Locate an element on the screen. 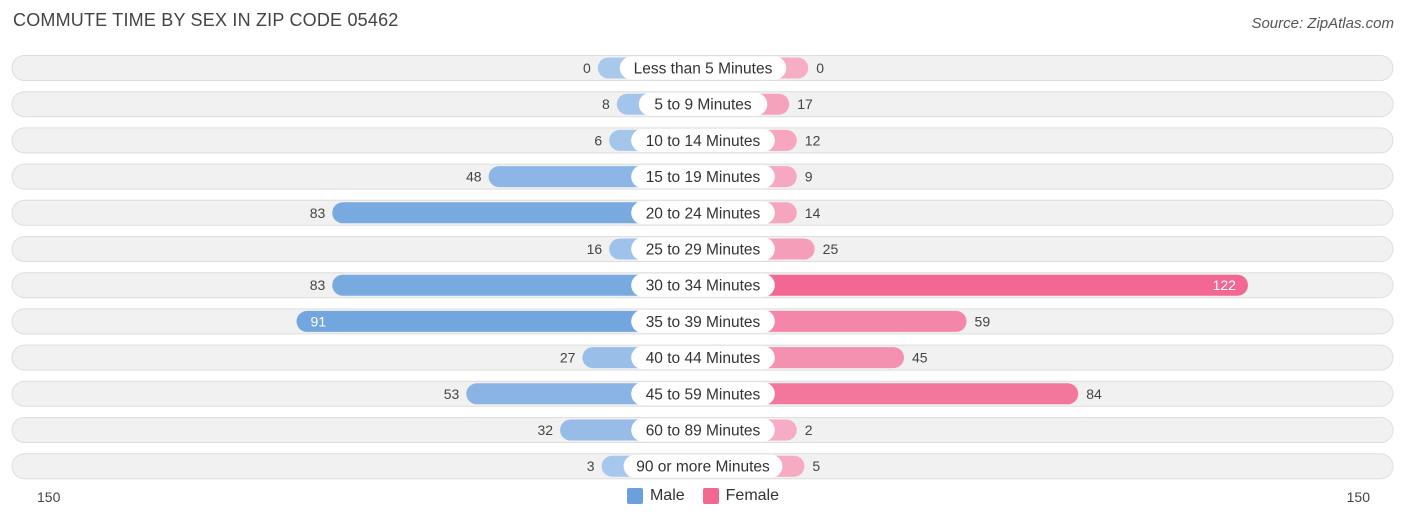 The height and width of the screenshot is (522, 1406). value-label-female: 0 is located at coordinates (820, 68).